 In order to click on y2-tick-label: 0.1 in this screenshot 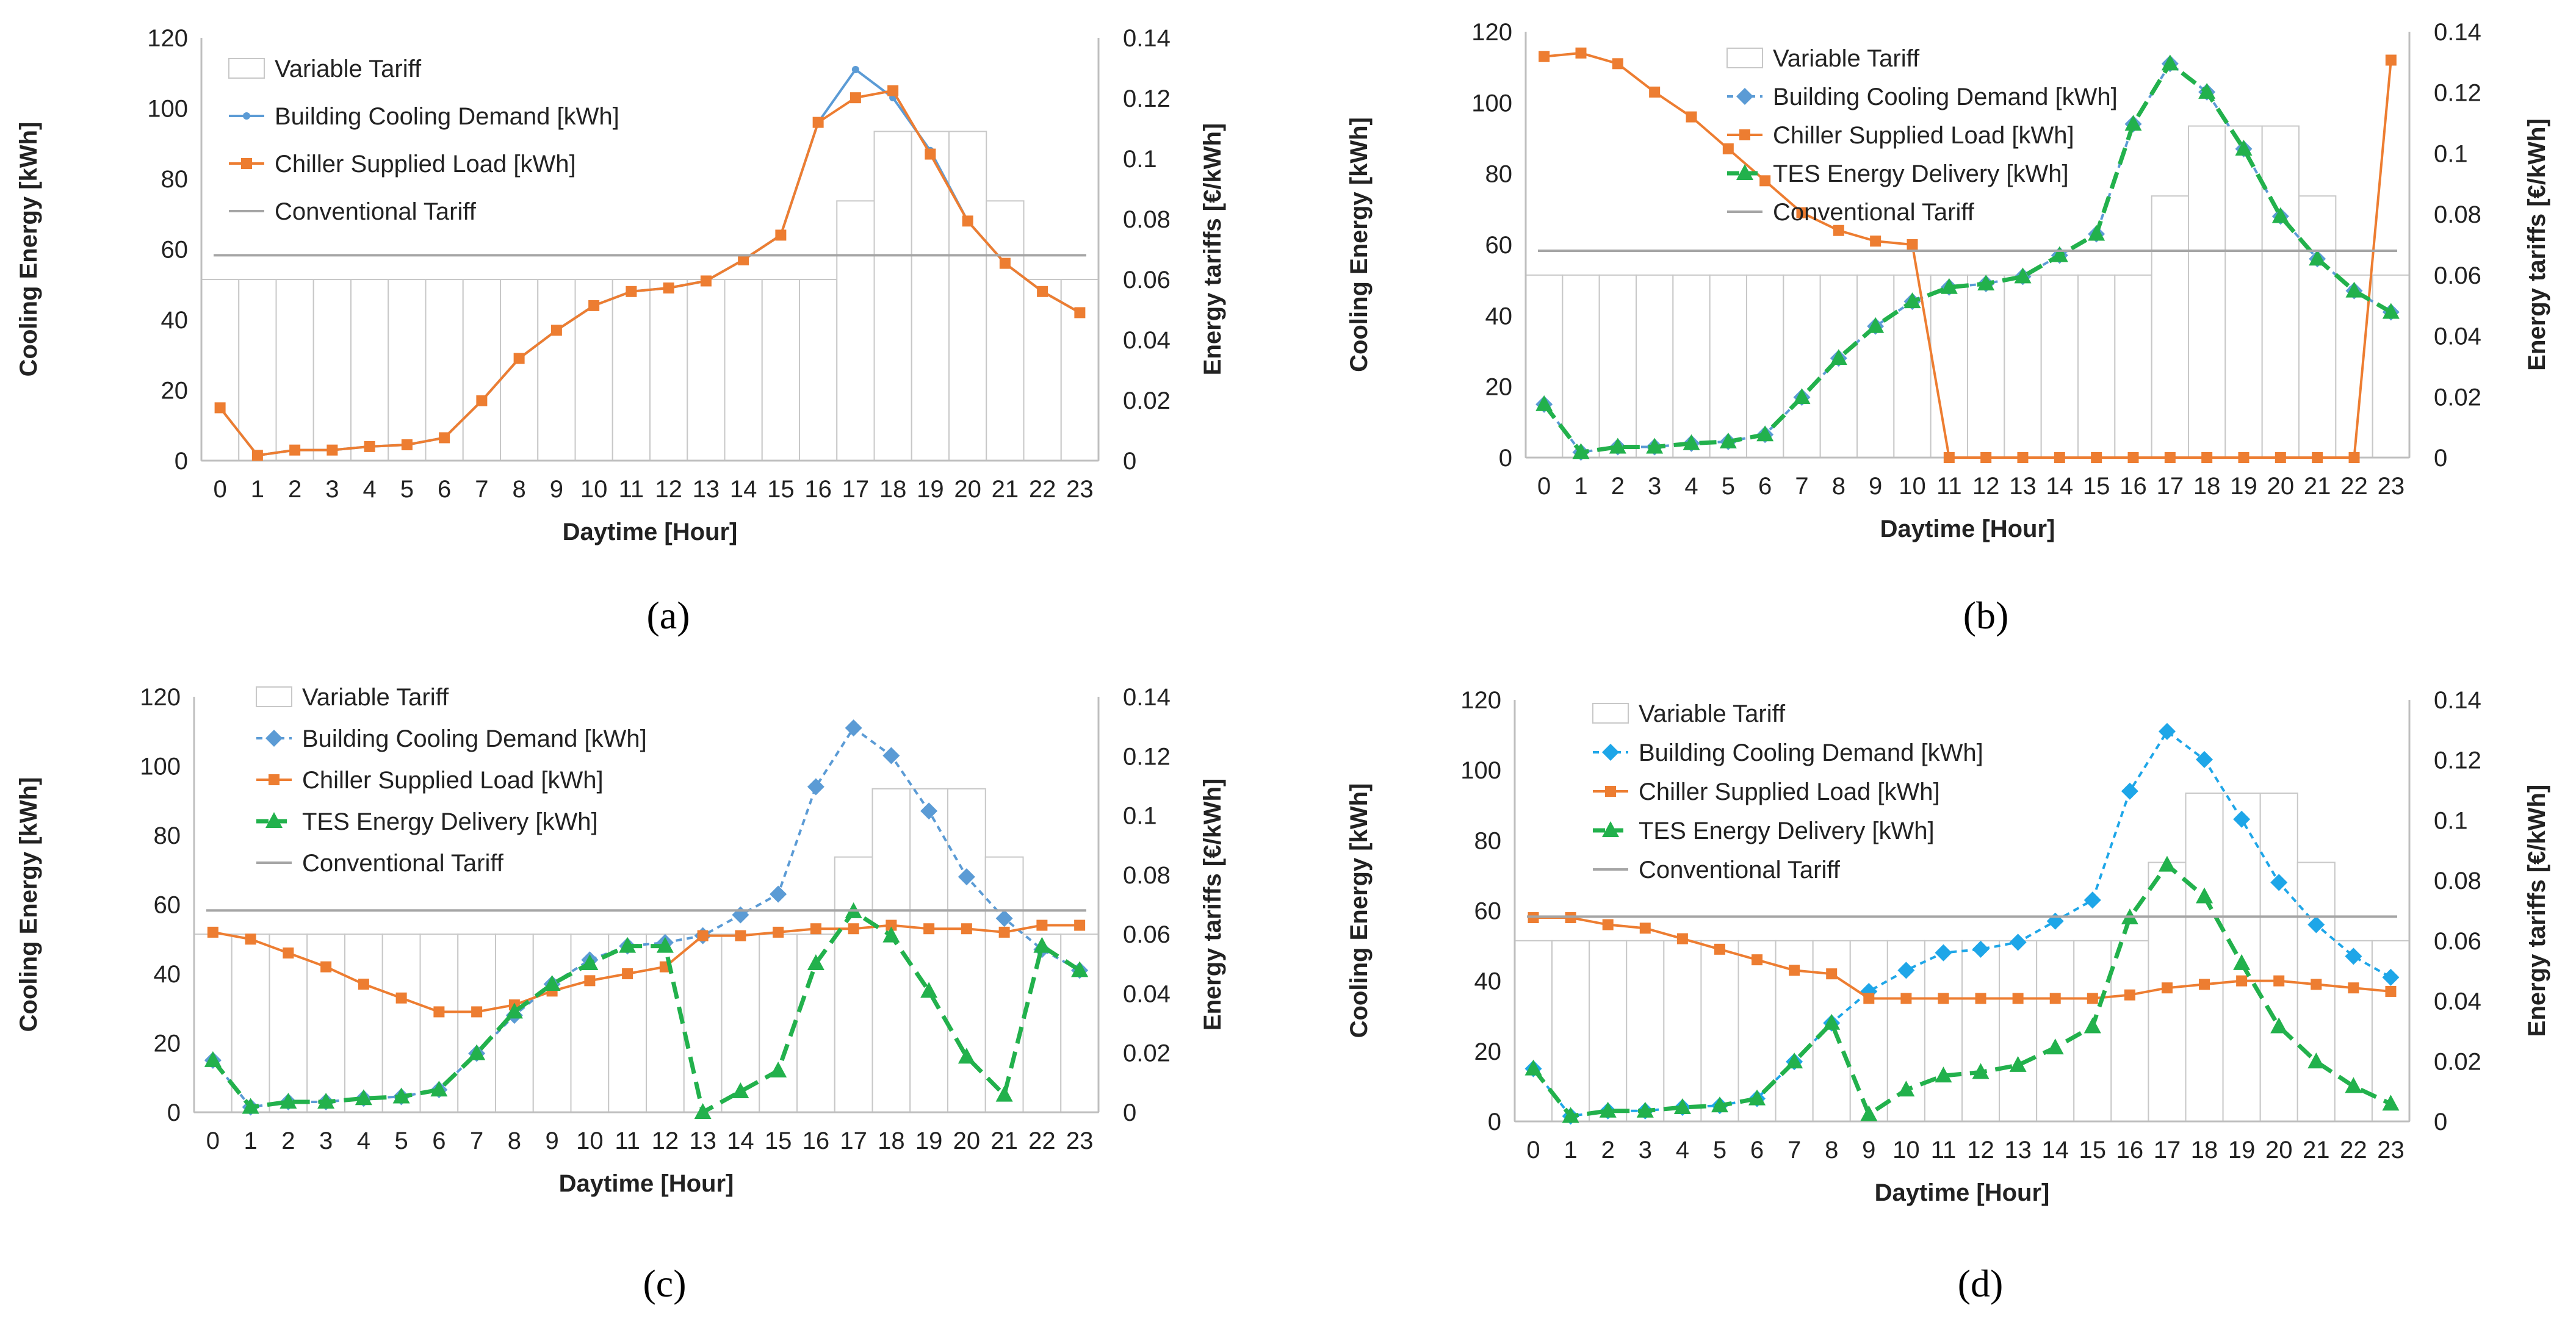, I will do `click(1140, 816)`.